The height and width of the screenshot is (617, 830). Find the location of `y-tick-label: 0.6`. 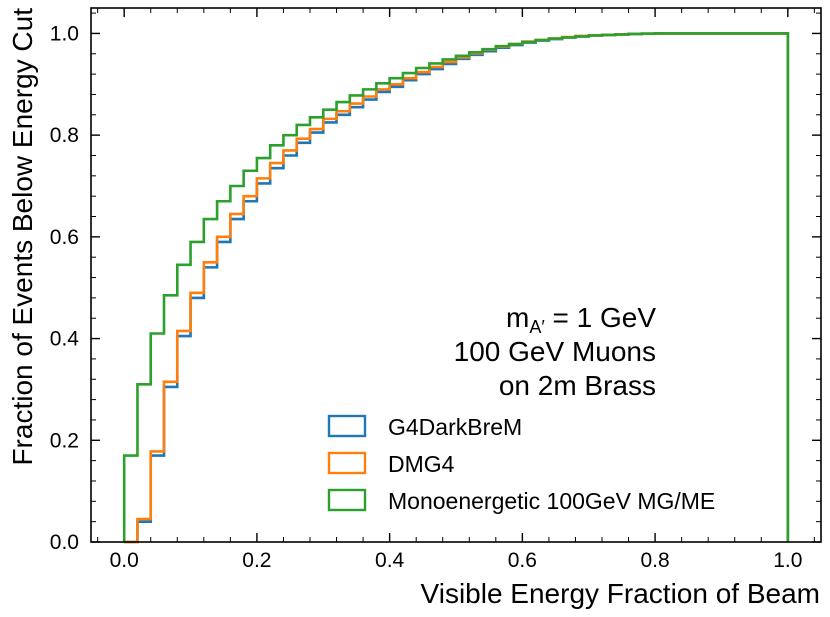

y-tick-label: 0.6 is located at coordinates (64, 237).